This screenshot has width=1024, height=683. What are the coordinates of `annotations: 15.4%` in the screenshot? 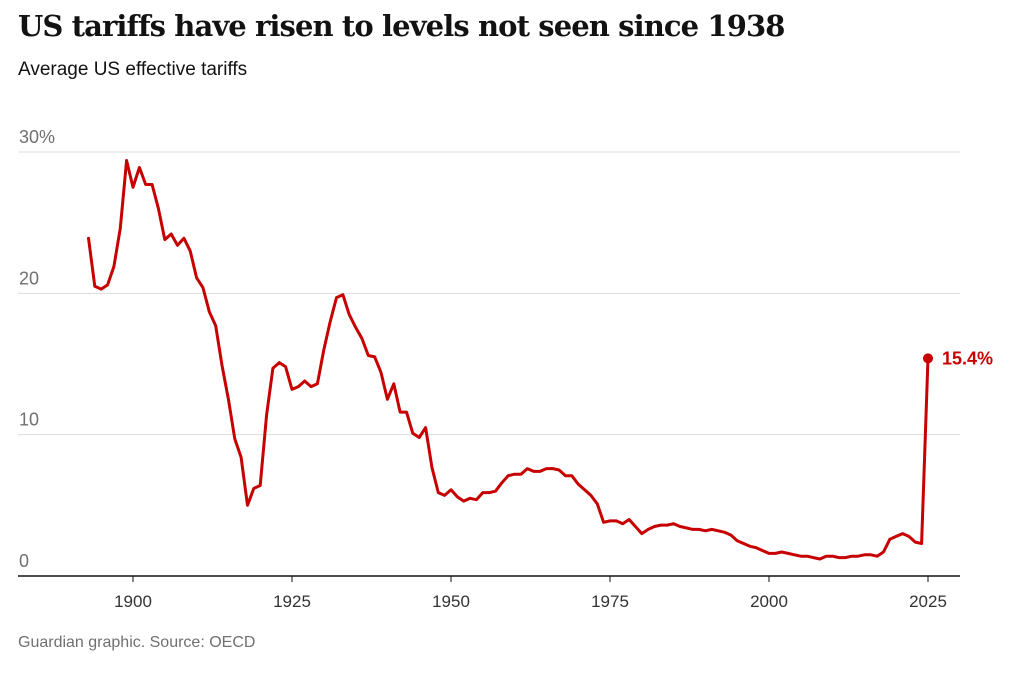 It's located at (958, 358).